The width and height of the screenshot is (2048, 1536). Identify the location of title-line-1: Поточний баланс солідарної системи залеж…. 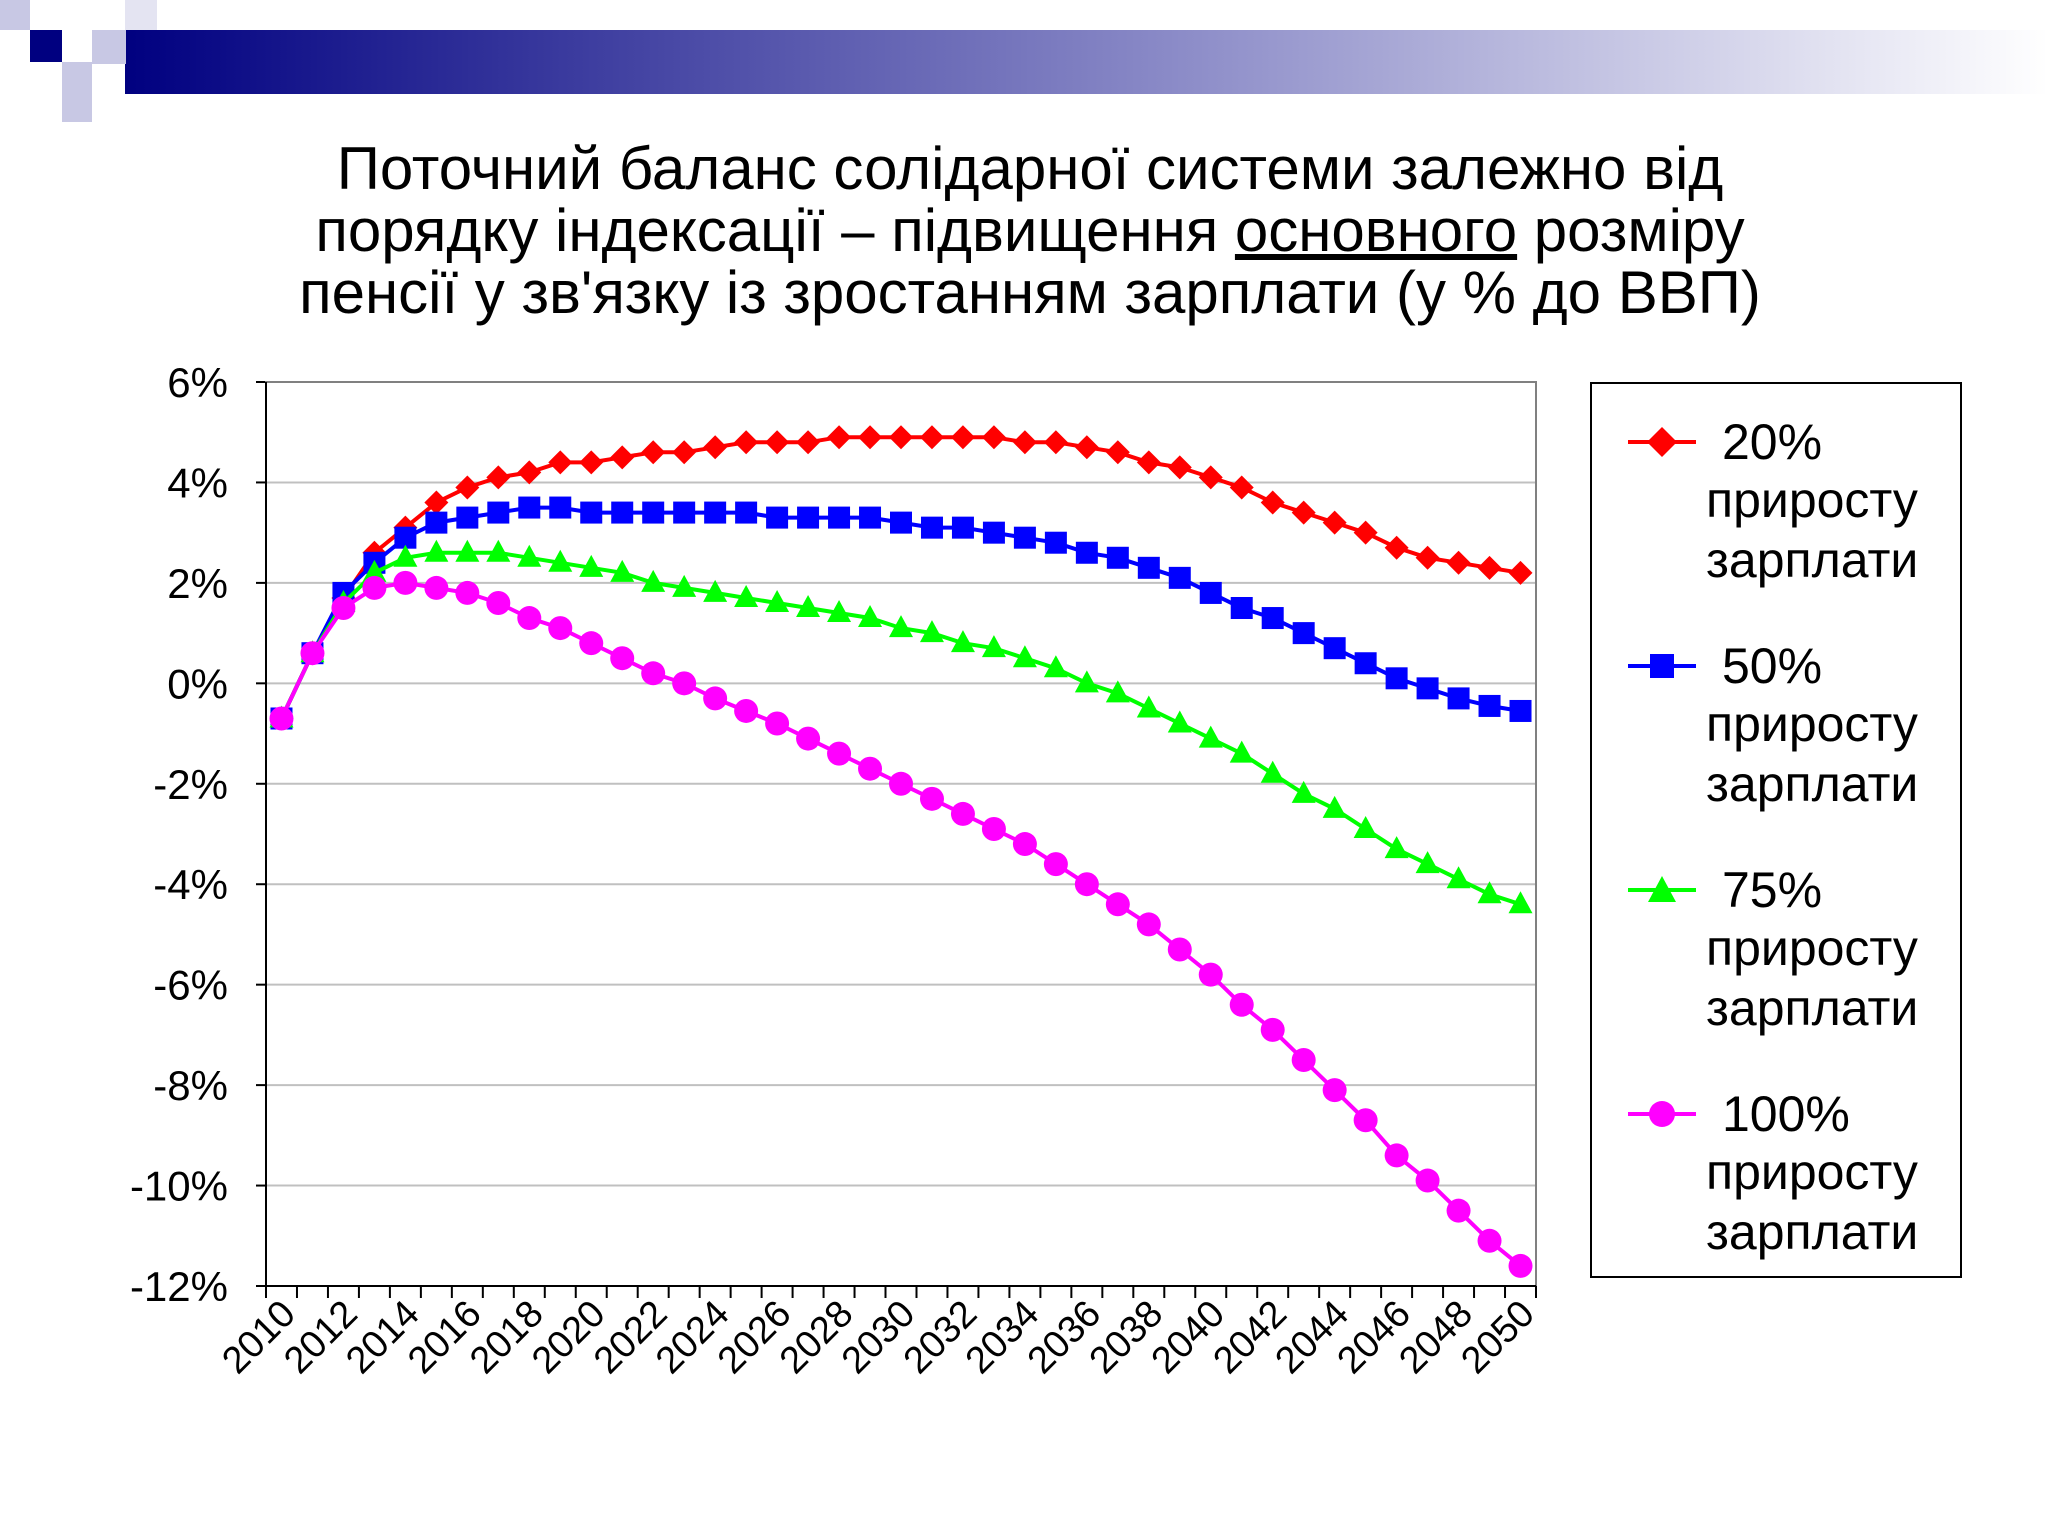
(1030, 168).